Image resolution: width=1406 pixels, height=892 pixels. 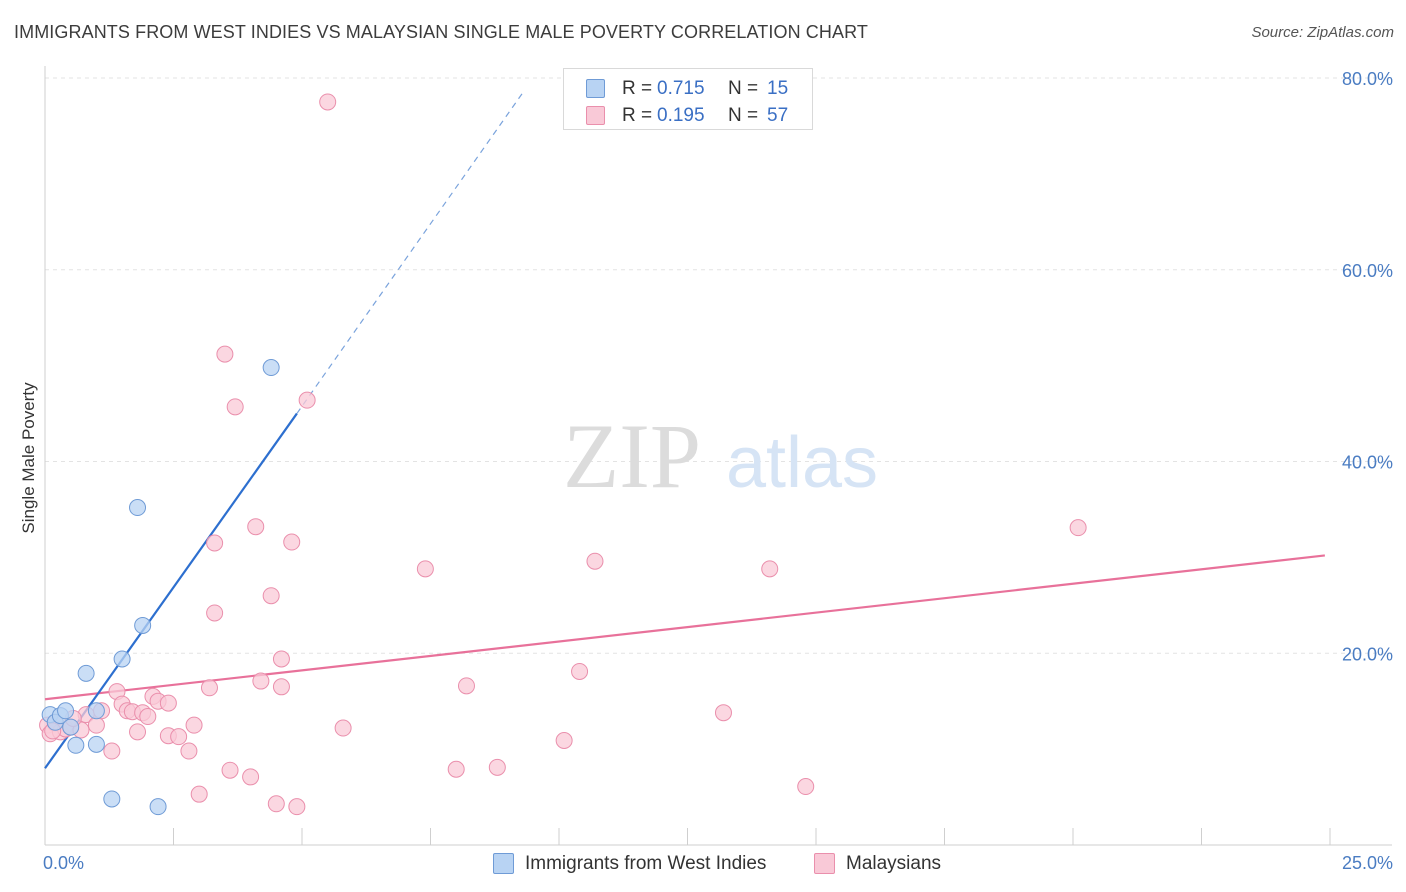 What do you see at coordinates (1367, 79) in the screenshot?
I see `y-tick-label: 80.0%` at bounding box center [1367, 79].